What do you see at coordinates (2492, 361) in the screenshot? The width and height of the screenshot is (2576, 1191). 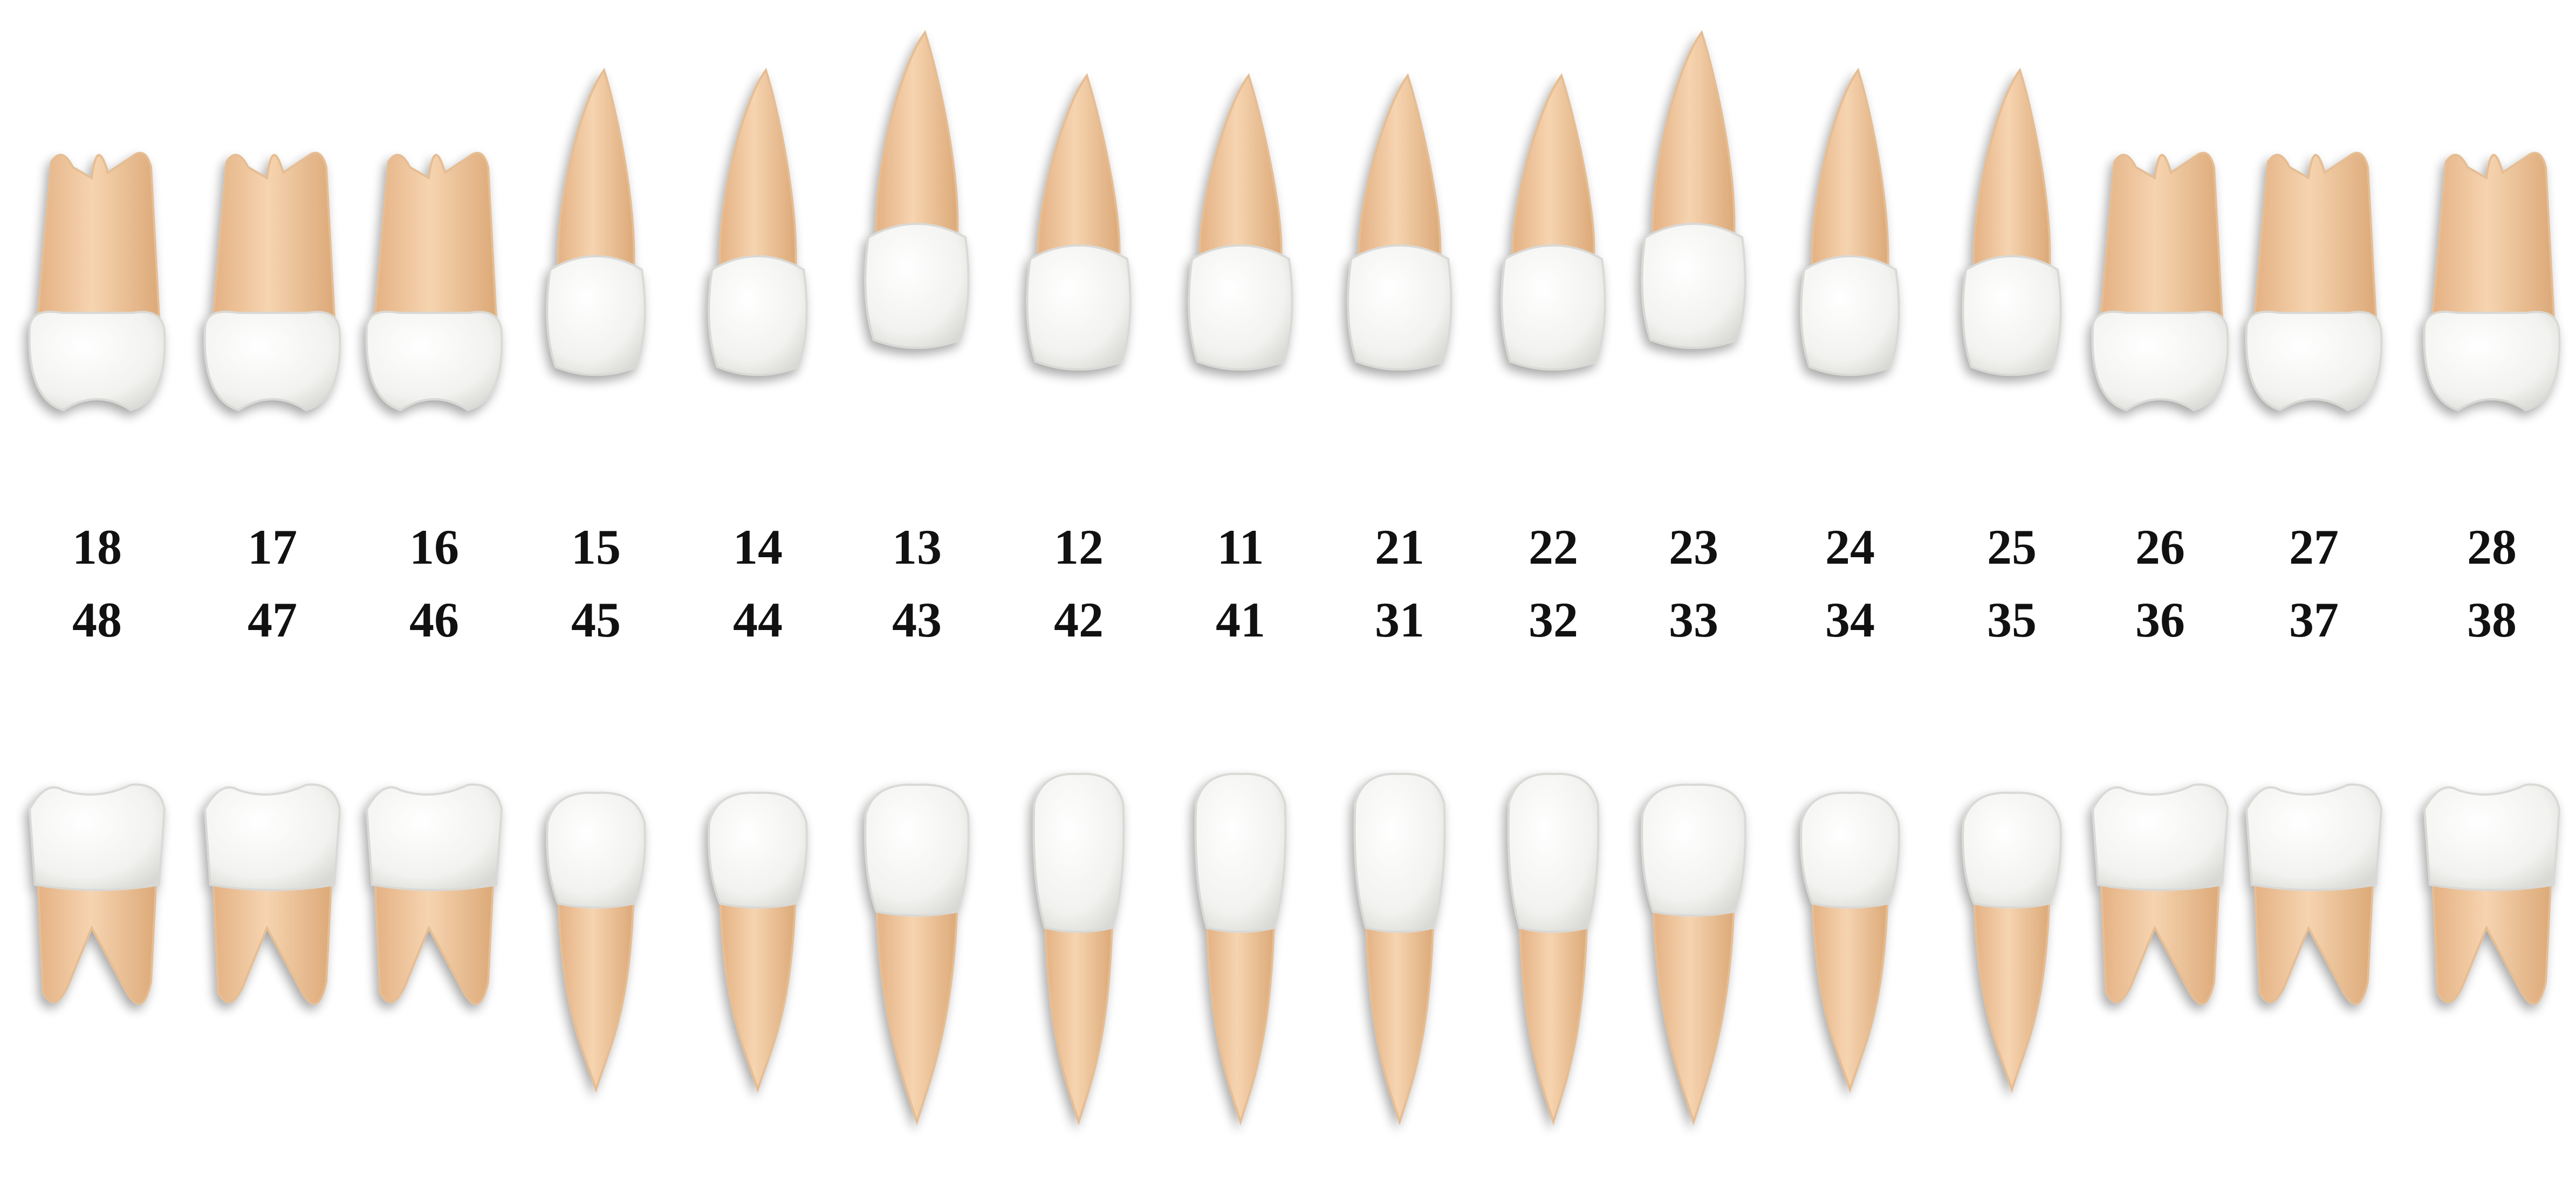 I see `upper-tooth-28-crown` at bounding box center [2492, 361].